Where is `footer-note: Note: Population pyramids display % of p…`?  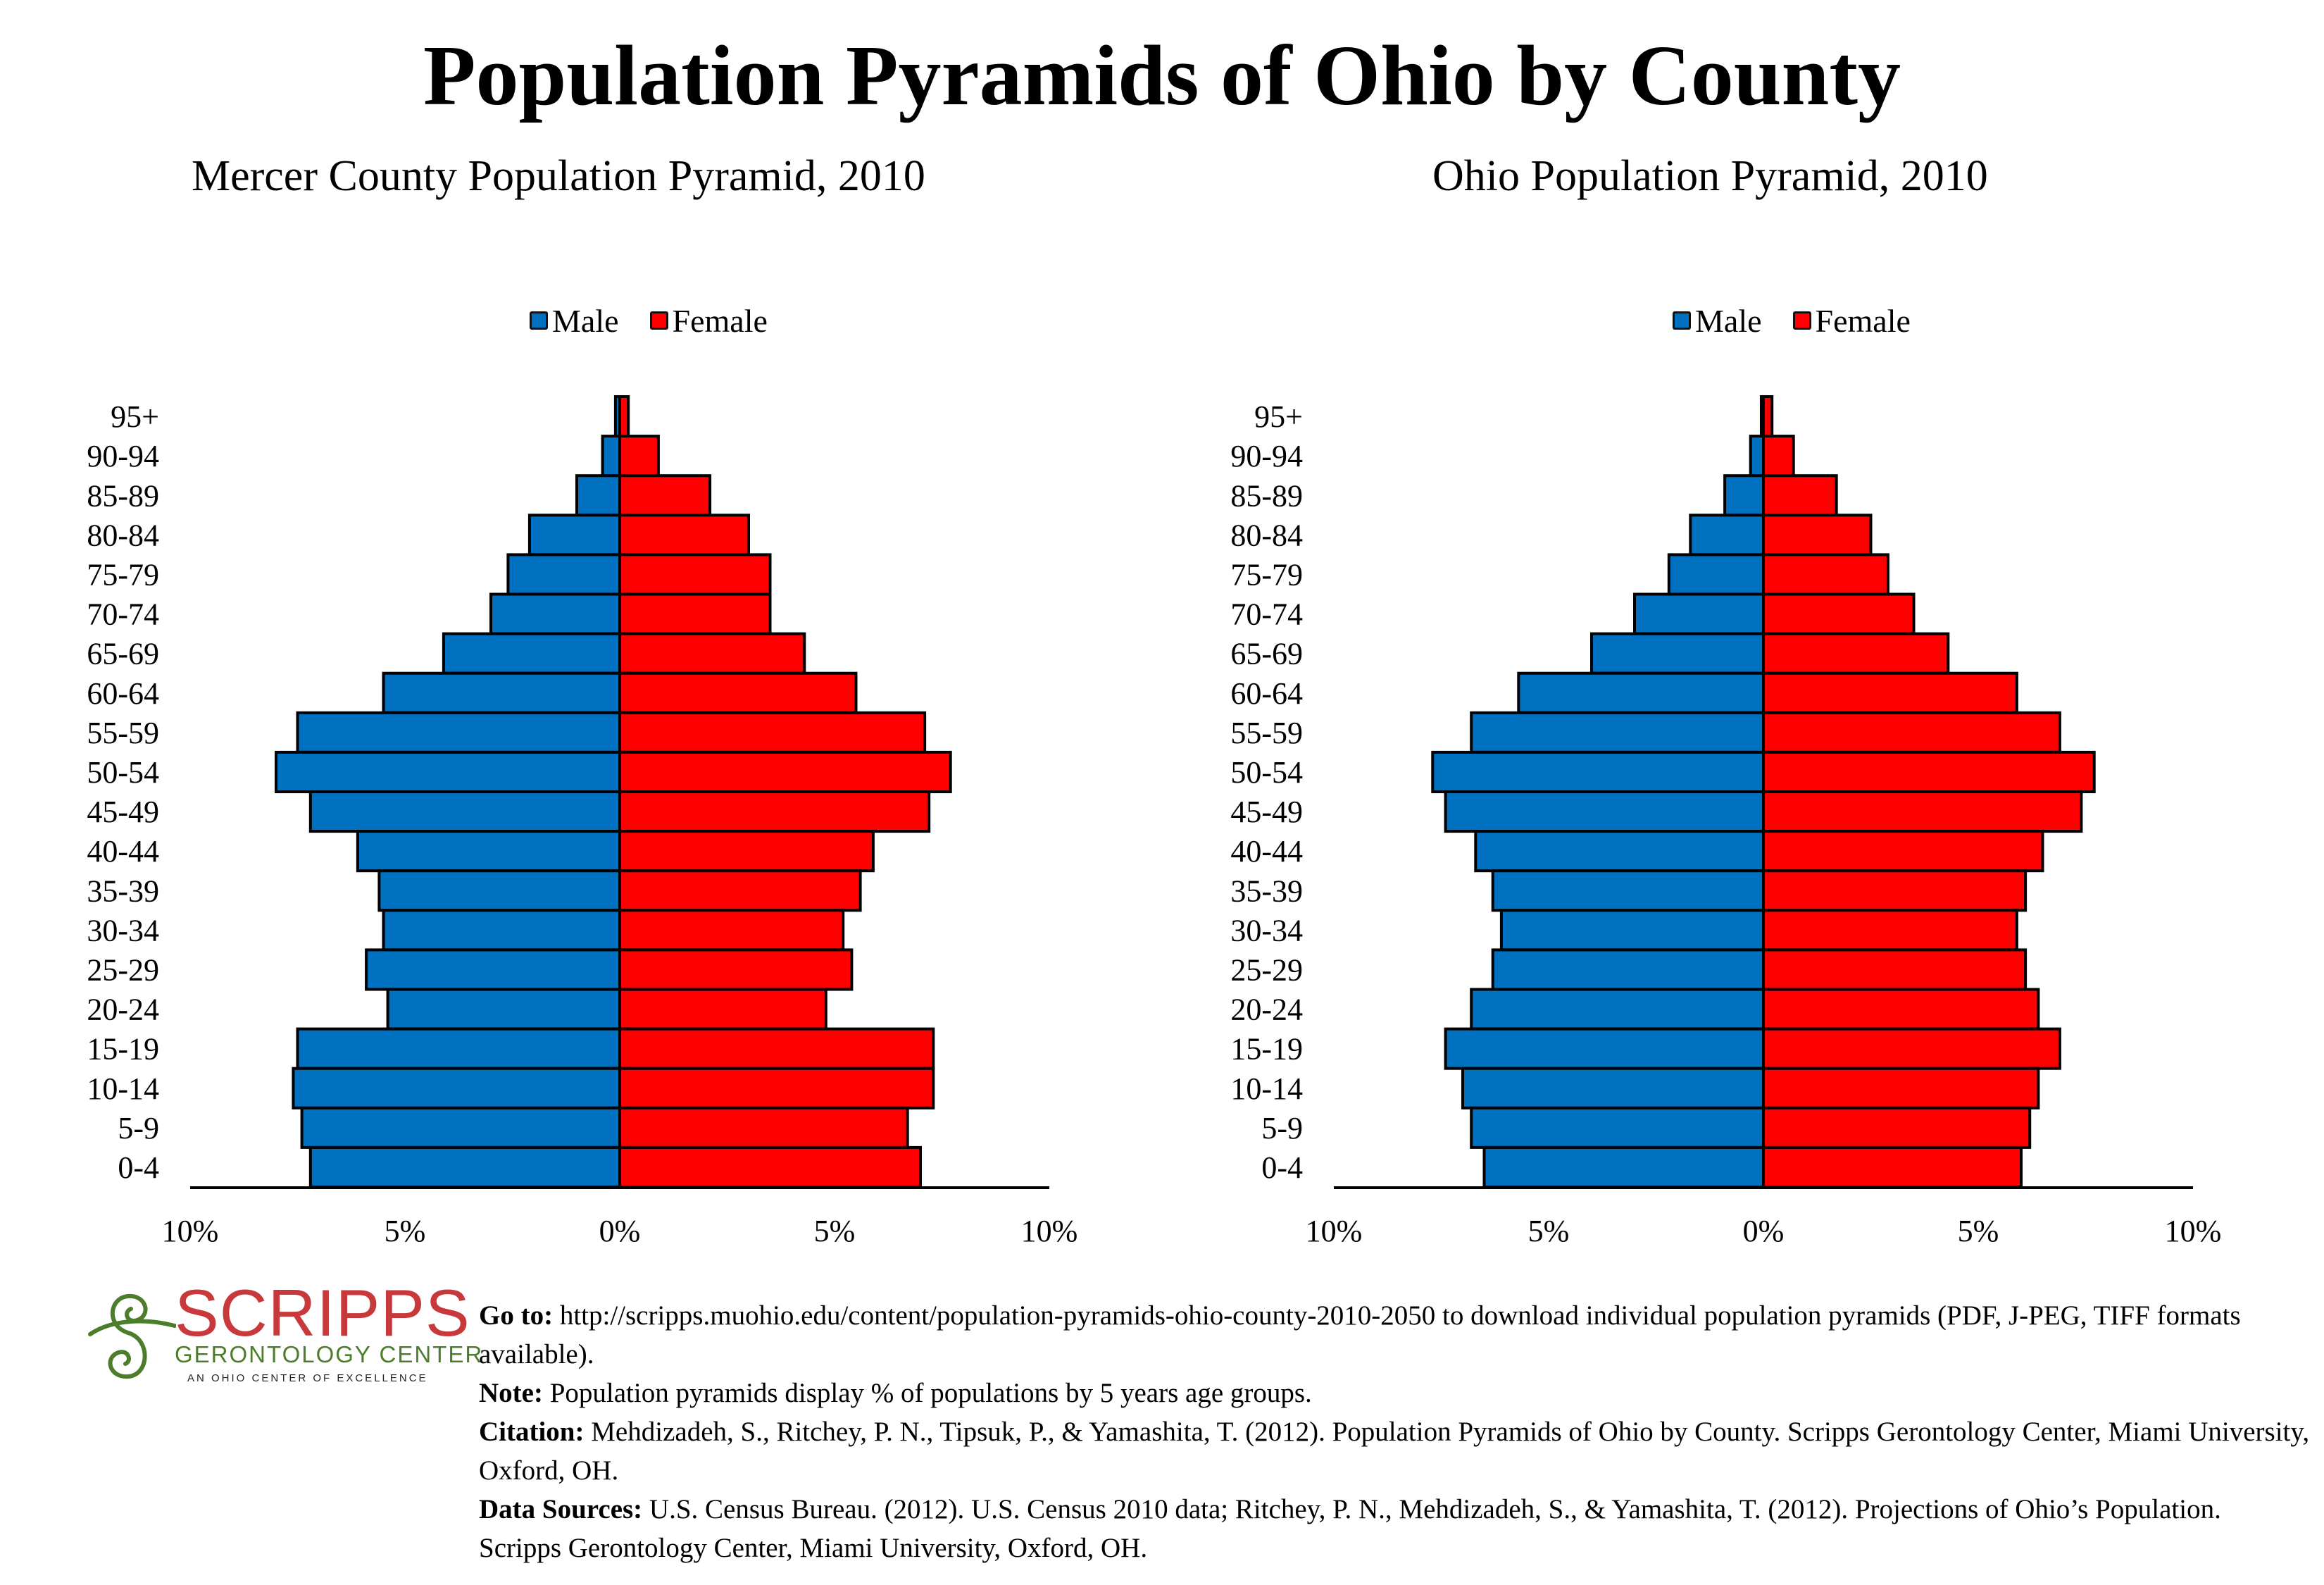 footer-note: Note: Population pyramids display % of p… is located at coordinates (1394, 1393).